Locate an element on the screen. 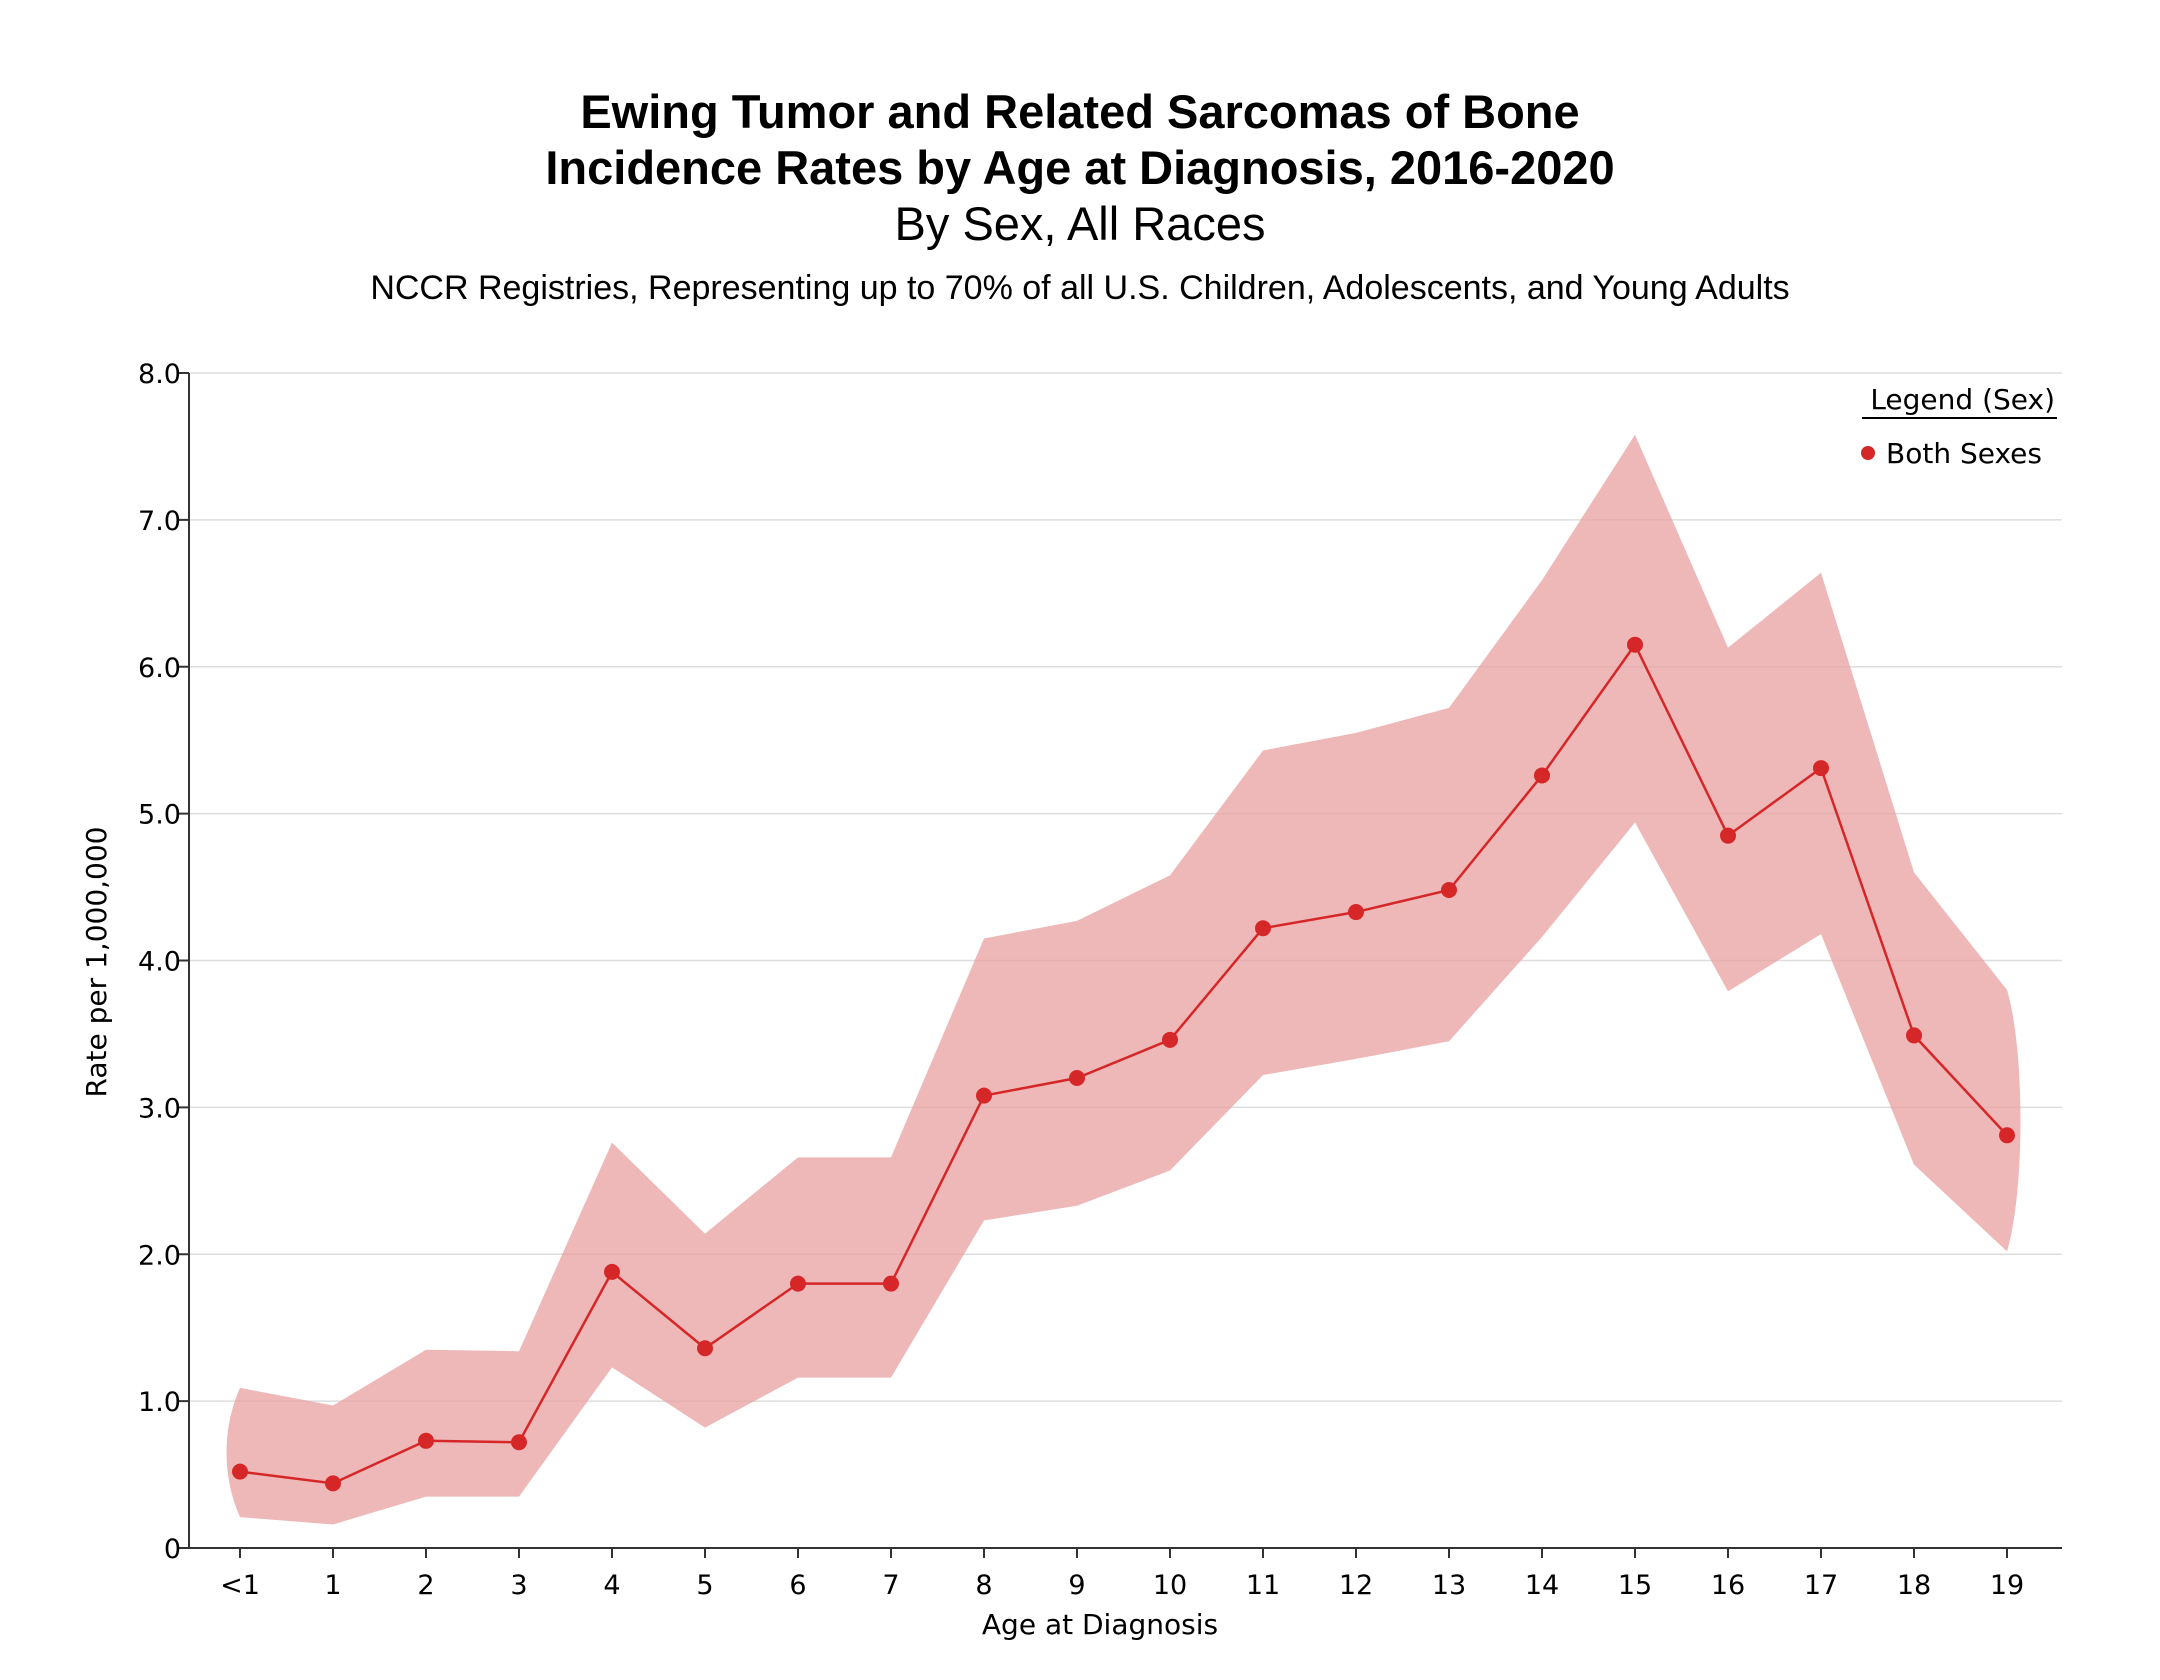 The image size is (2160, 1680). x-tick-label: 18 is located at coordinates (1914, 1585).